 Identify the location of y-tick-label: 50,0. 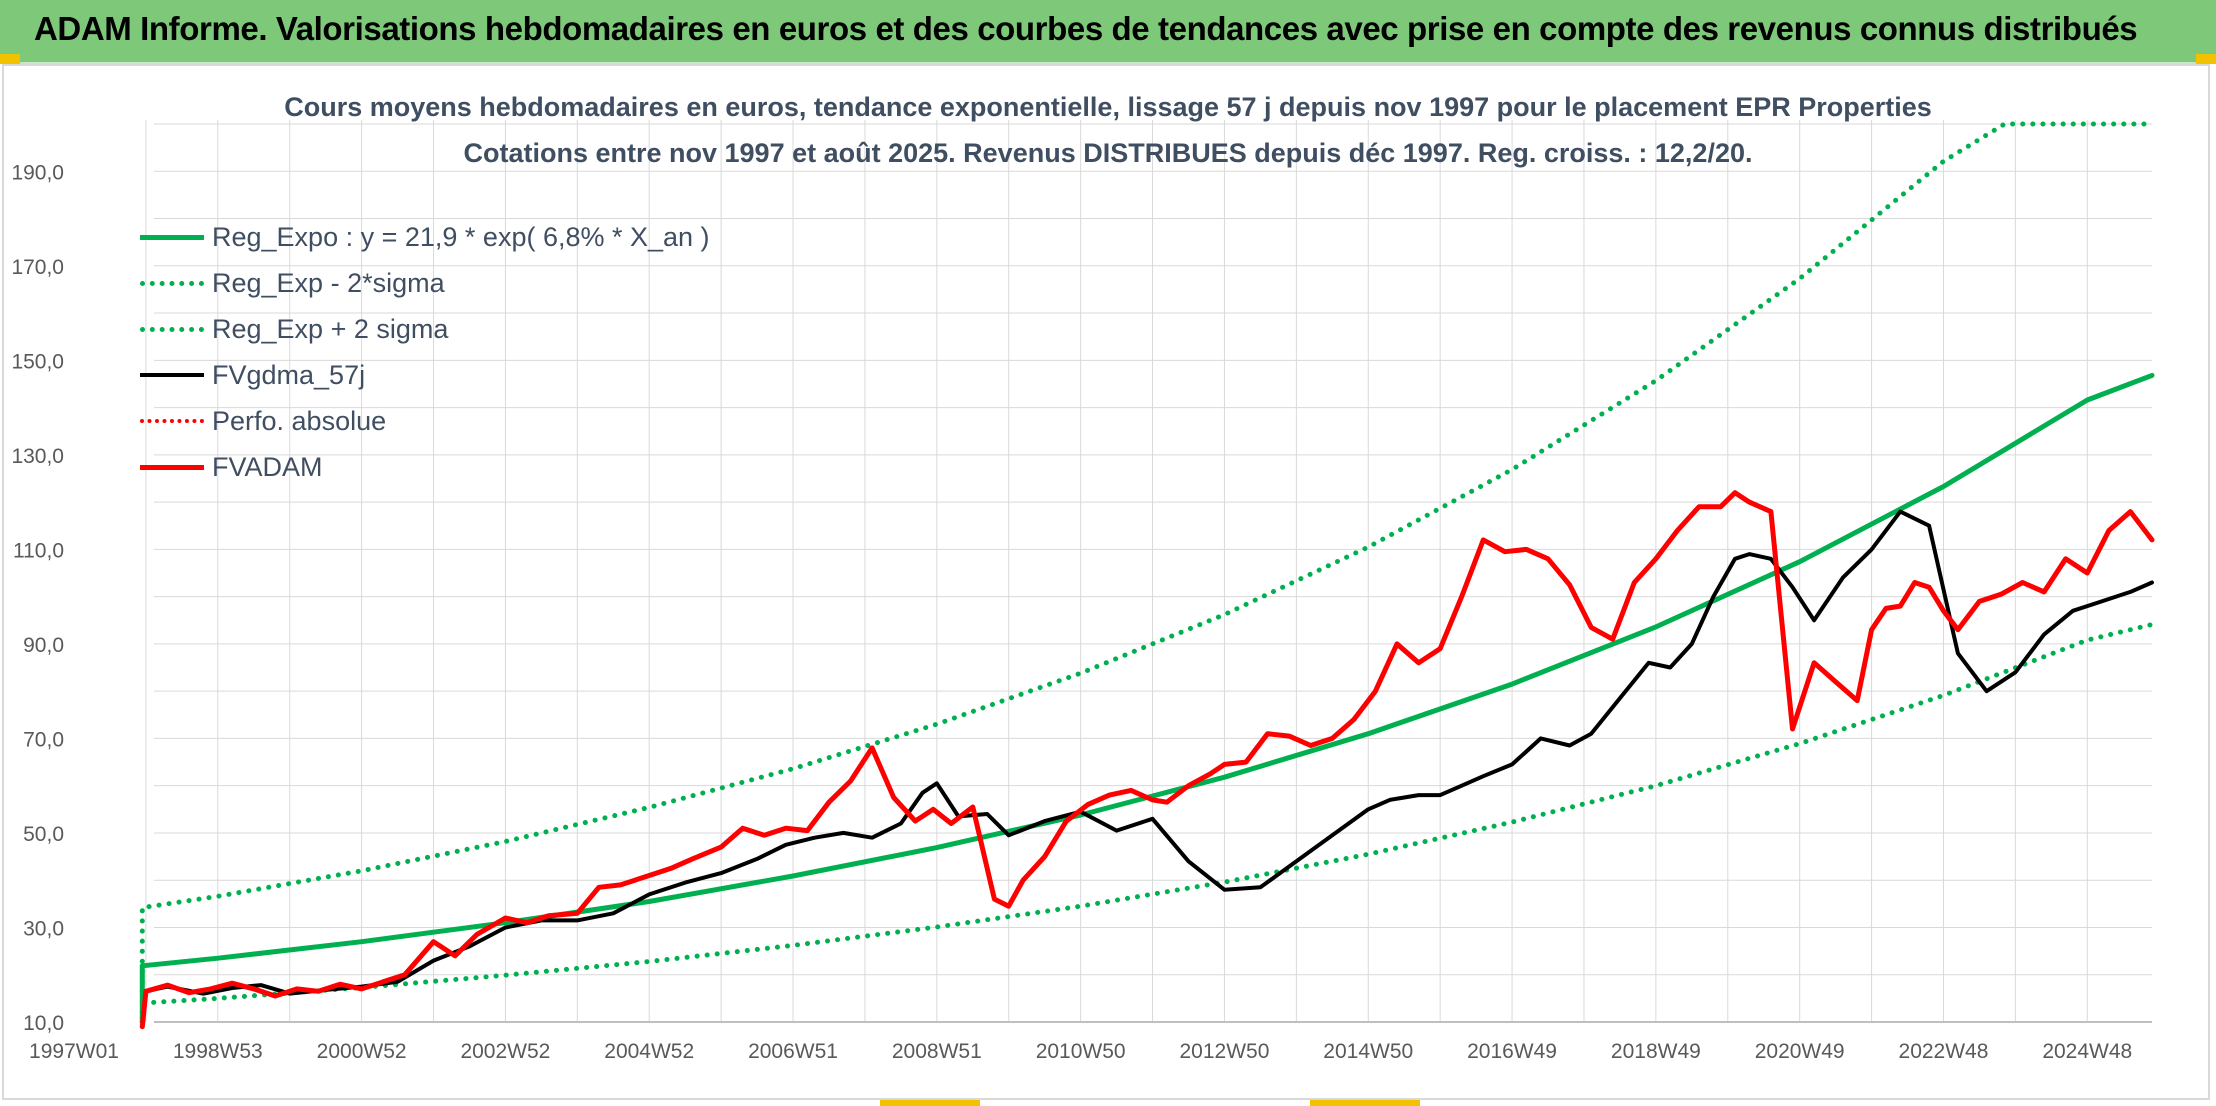
(43, 834).